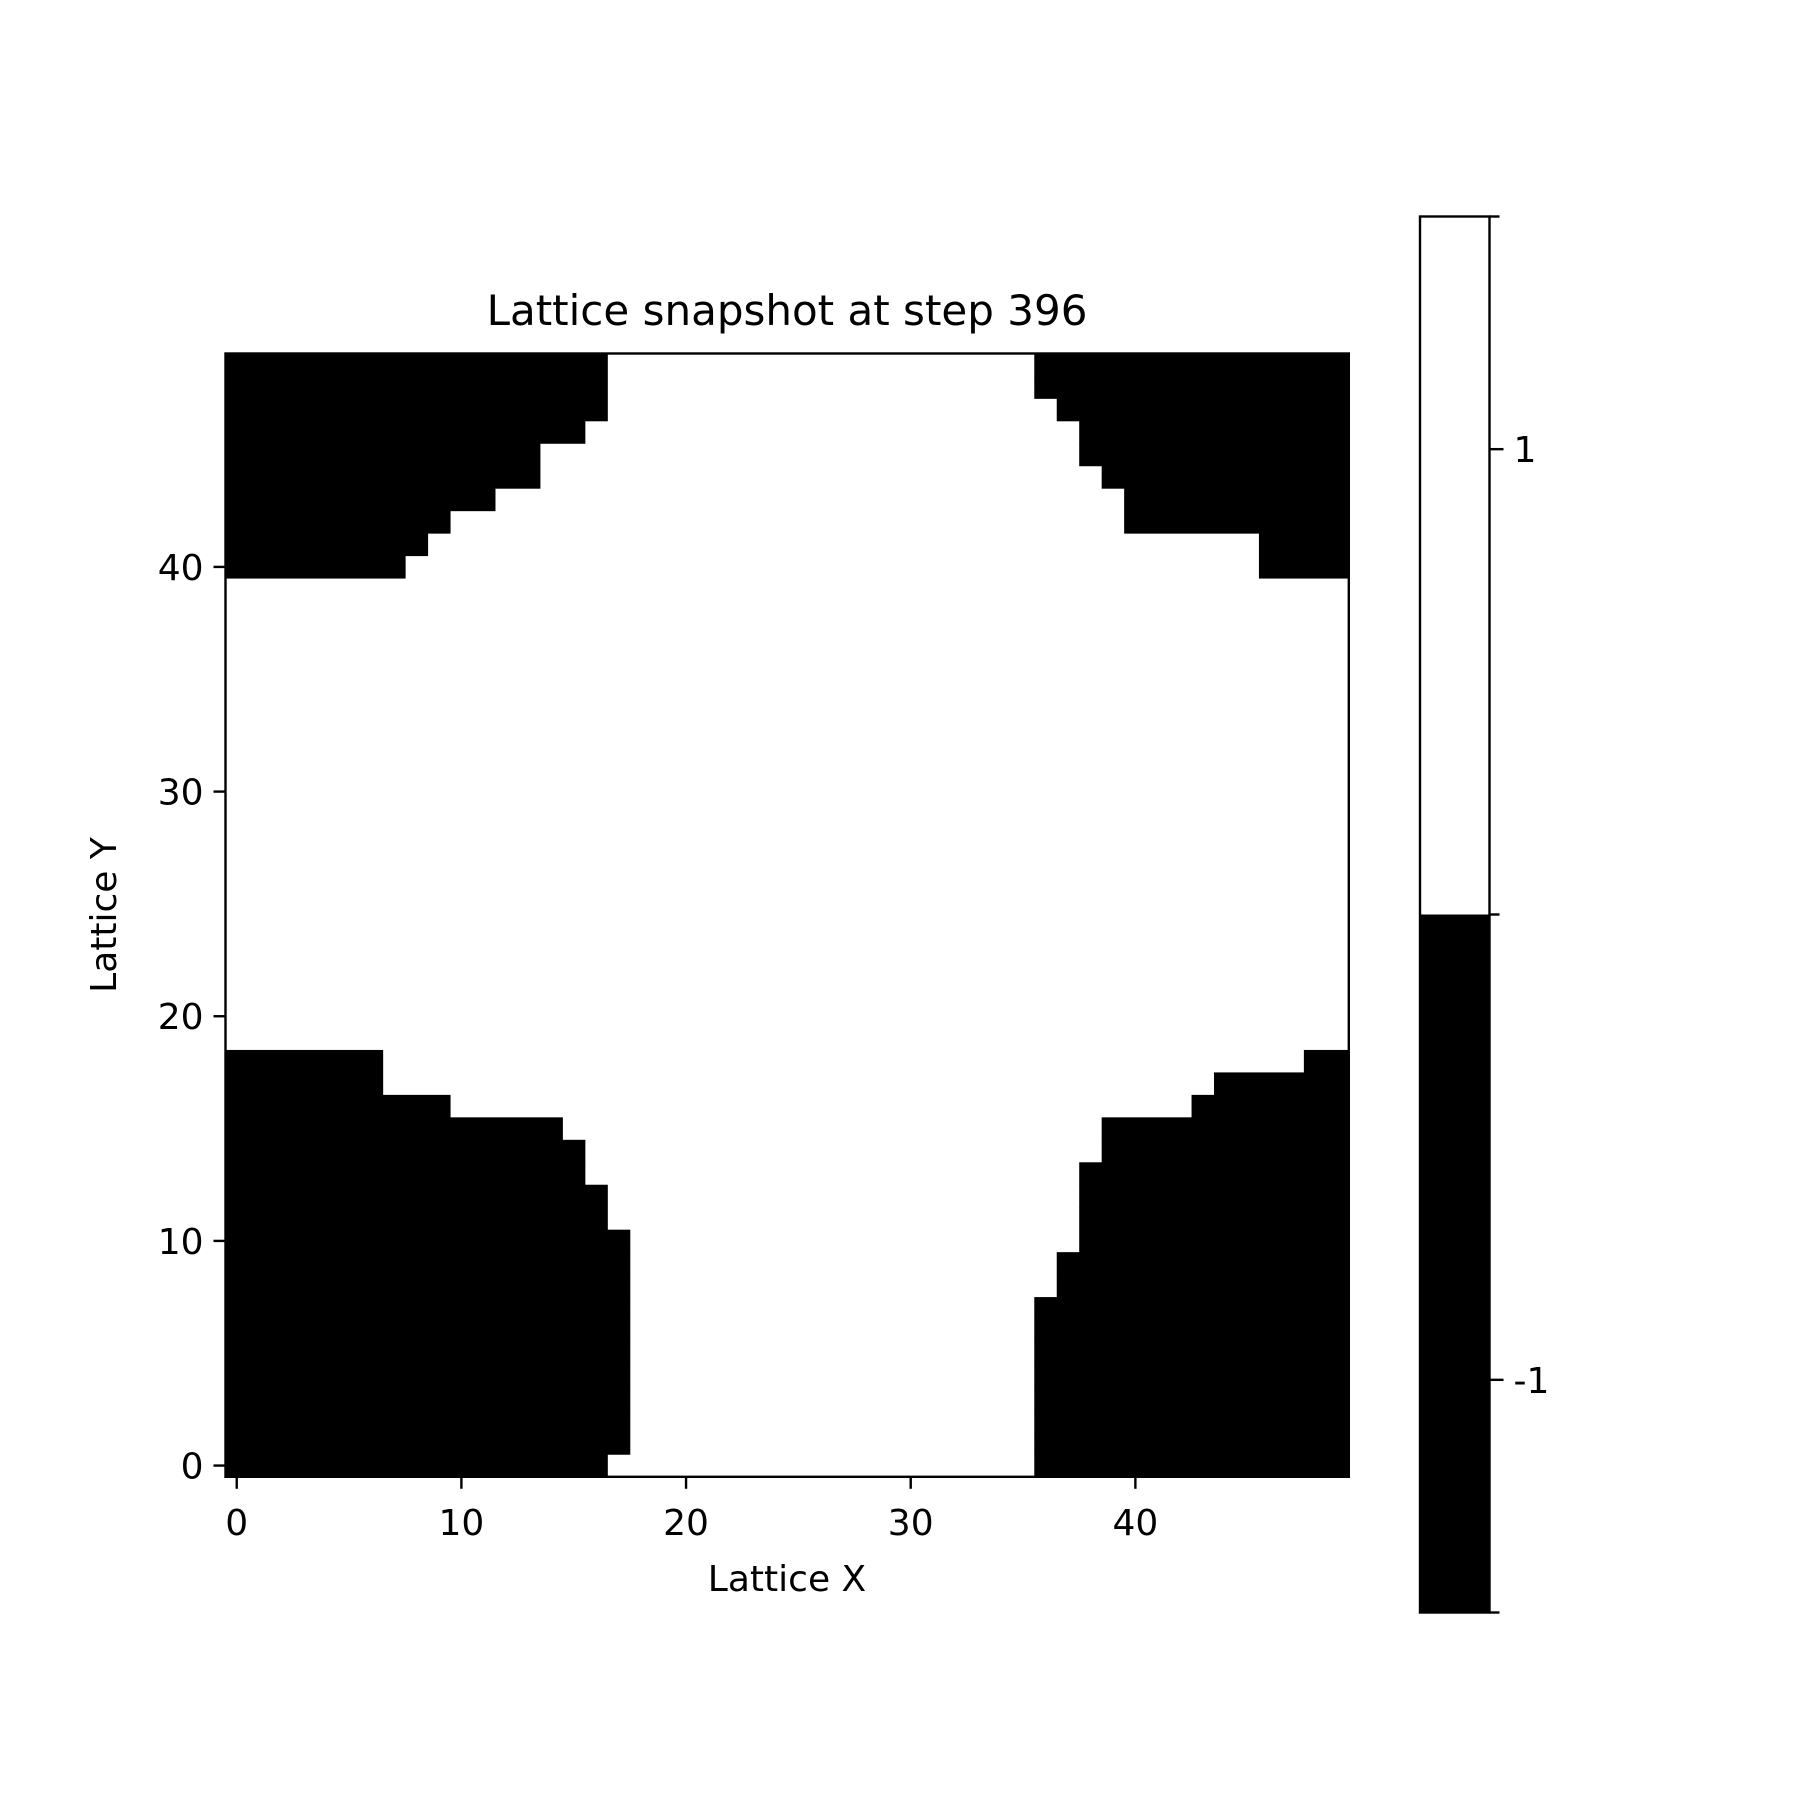  I want to click on colorbar-tick-label: 1, so click(1525, 450).